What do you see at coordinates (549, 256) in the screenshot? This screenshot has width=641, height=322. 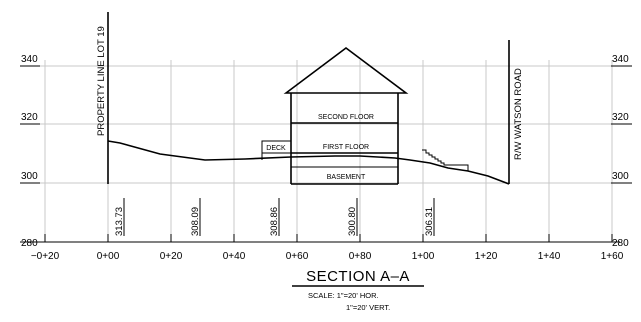 I see `station-label: 1+40` at bounding box center [549, 256].